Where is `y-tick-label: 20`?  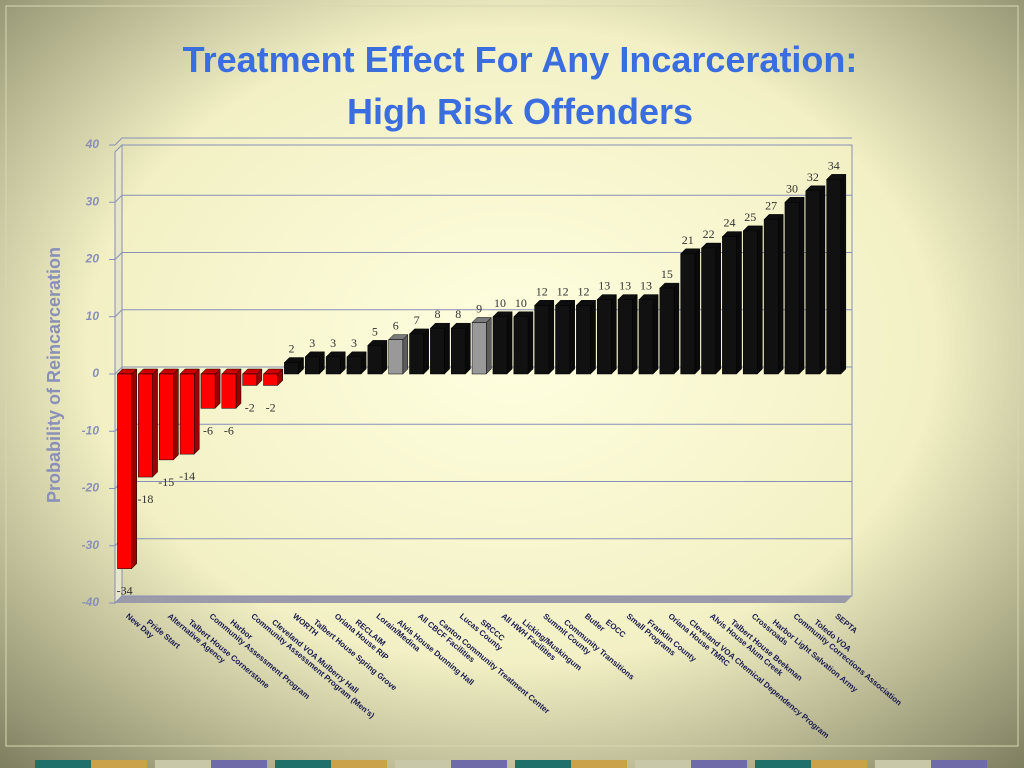 y-tick-label: 20 is located at coordinates (92, 259).